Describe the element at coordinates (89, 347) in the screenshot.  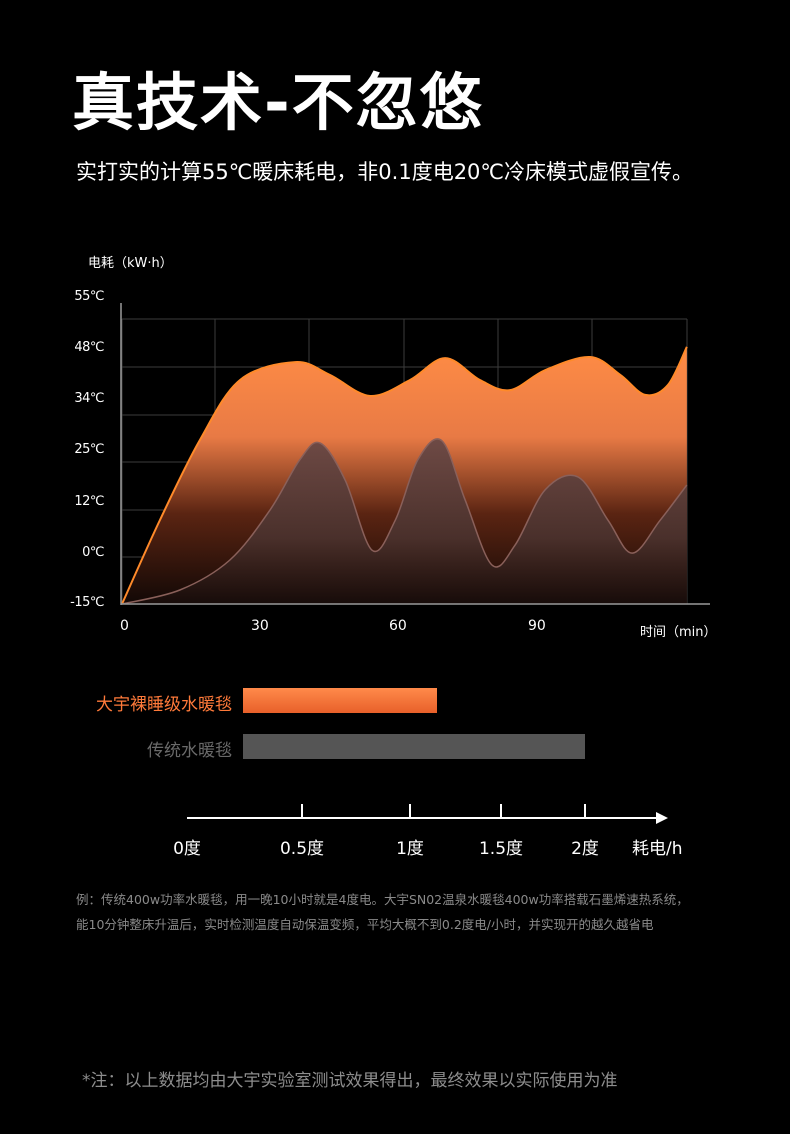
I see `y-tick-label: 48℃` at that location.